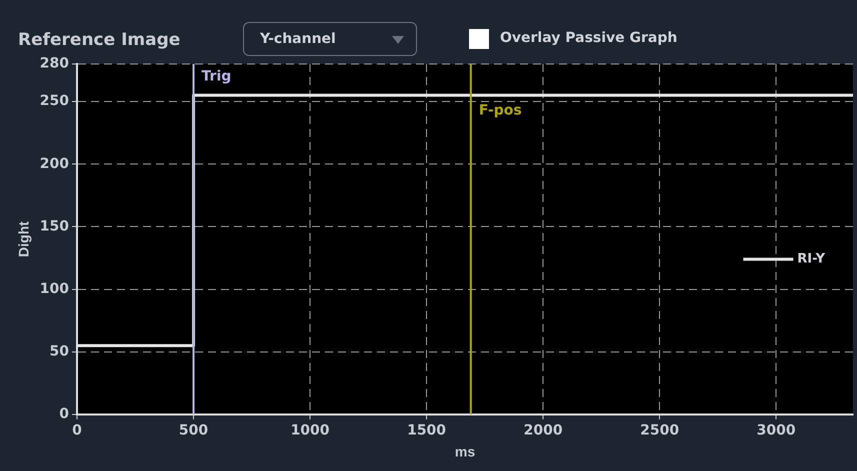 The image size is (857, 471). What do you see at coordinates (589, 38) in the screenshot?
I see `text: Overlay Passive Graph` at bounding box center [589, 38].